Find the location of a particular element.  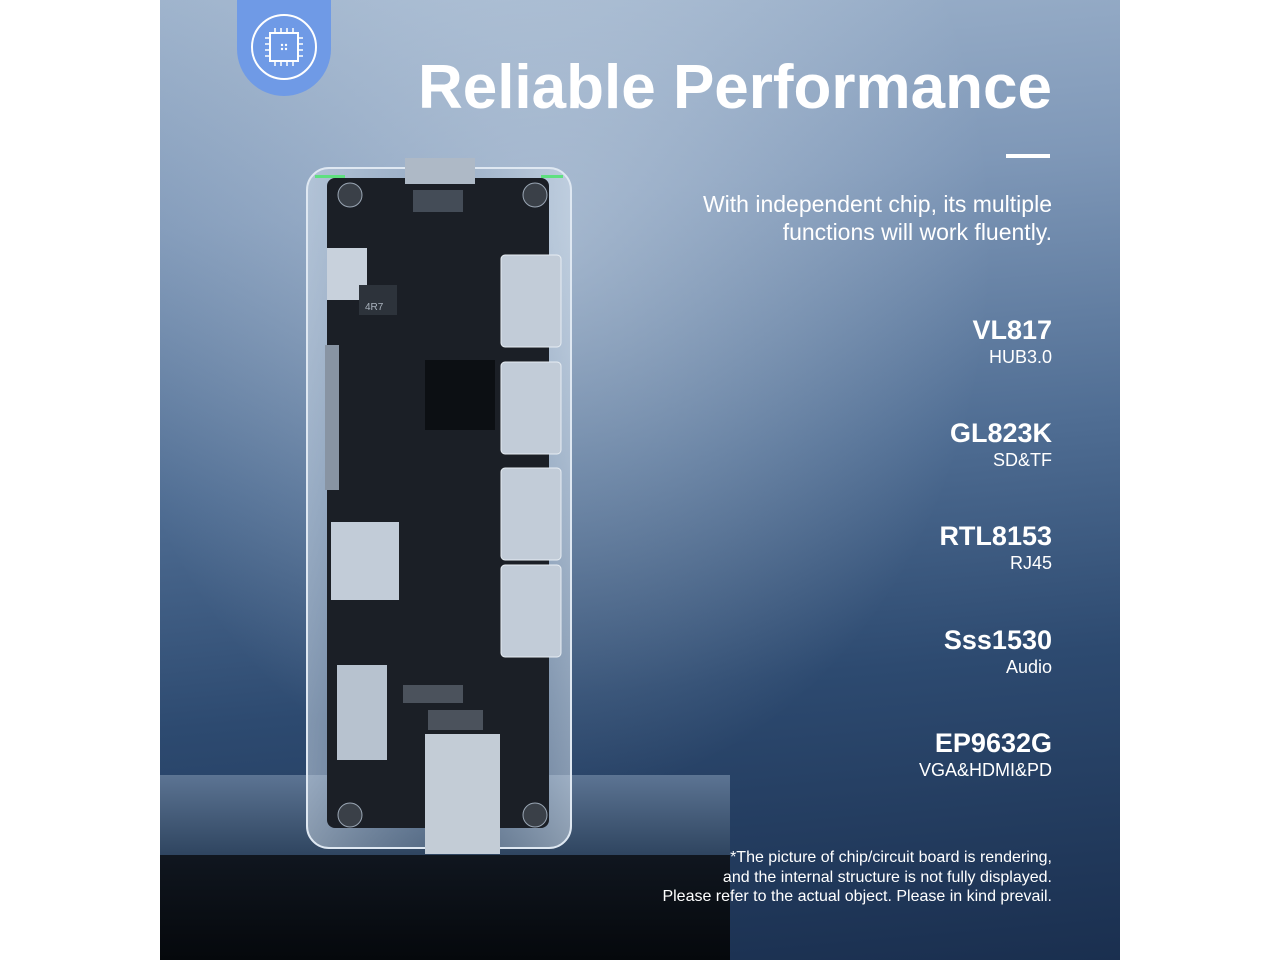

chip-name: Sss1530 is located at coordinates (997, 640).